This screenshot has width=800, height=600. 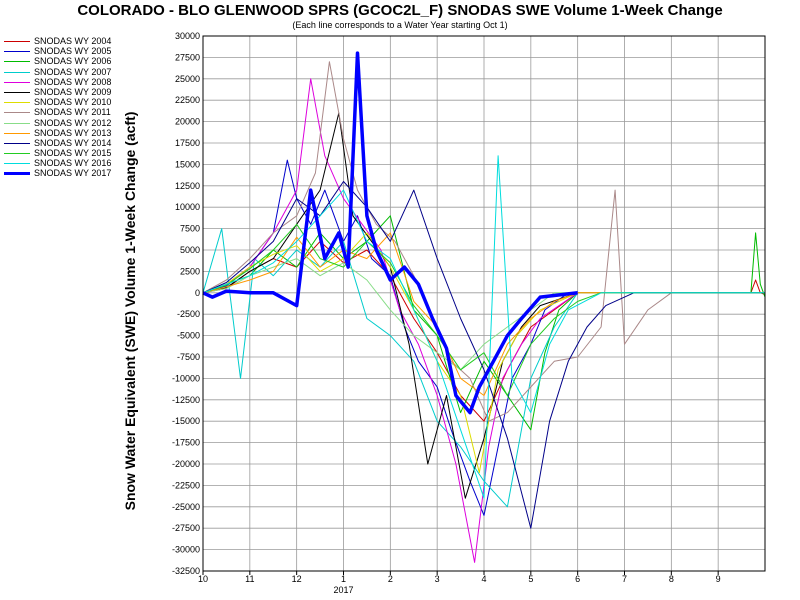 I want to click on legend-label: SNODAS WY 2009, so click(x=73, y=91).